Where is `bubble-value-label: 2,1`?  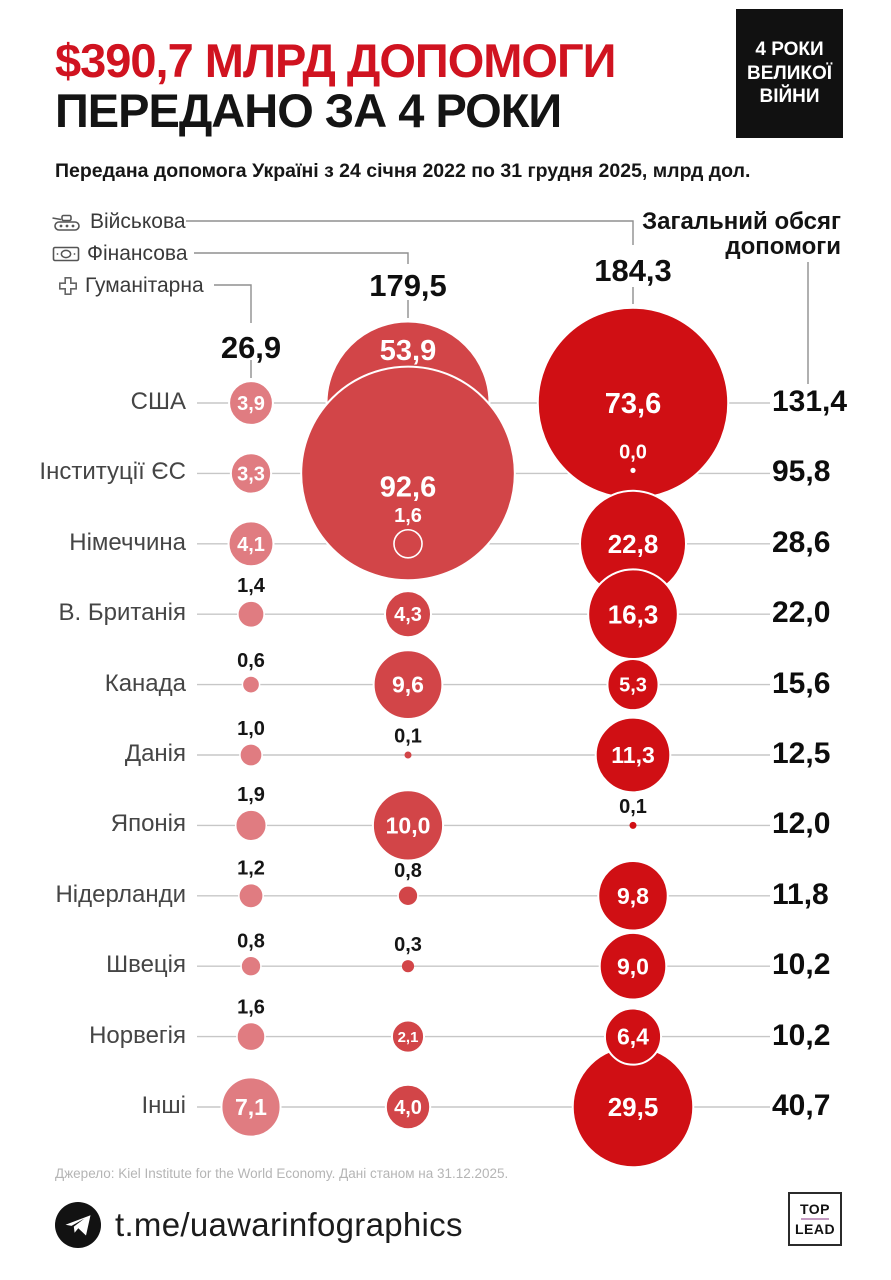
bubble-value-label: 2,1 is located at coordinates (408, 1037).